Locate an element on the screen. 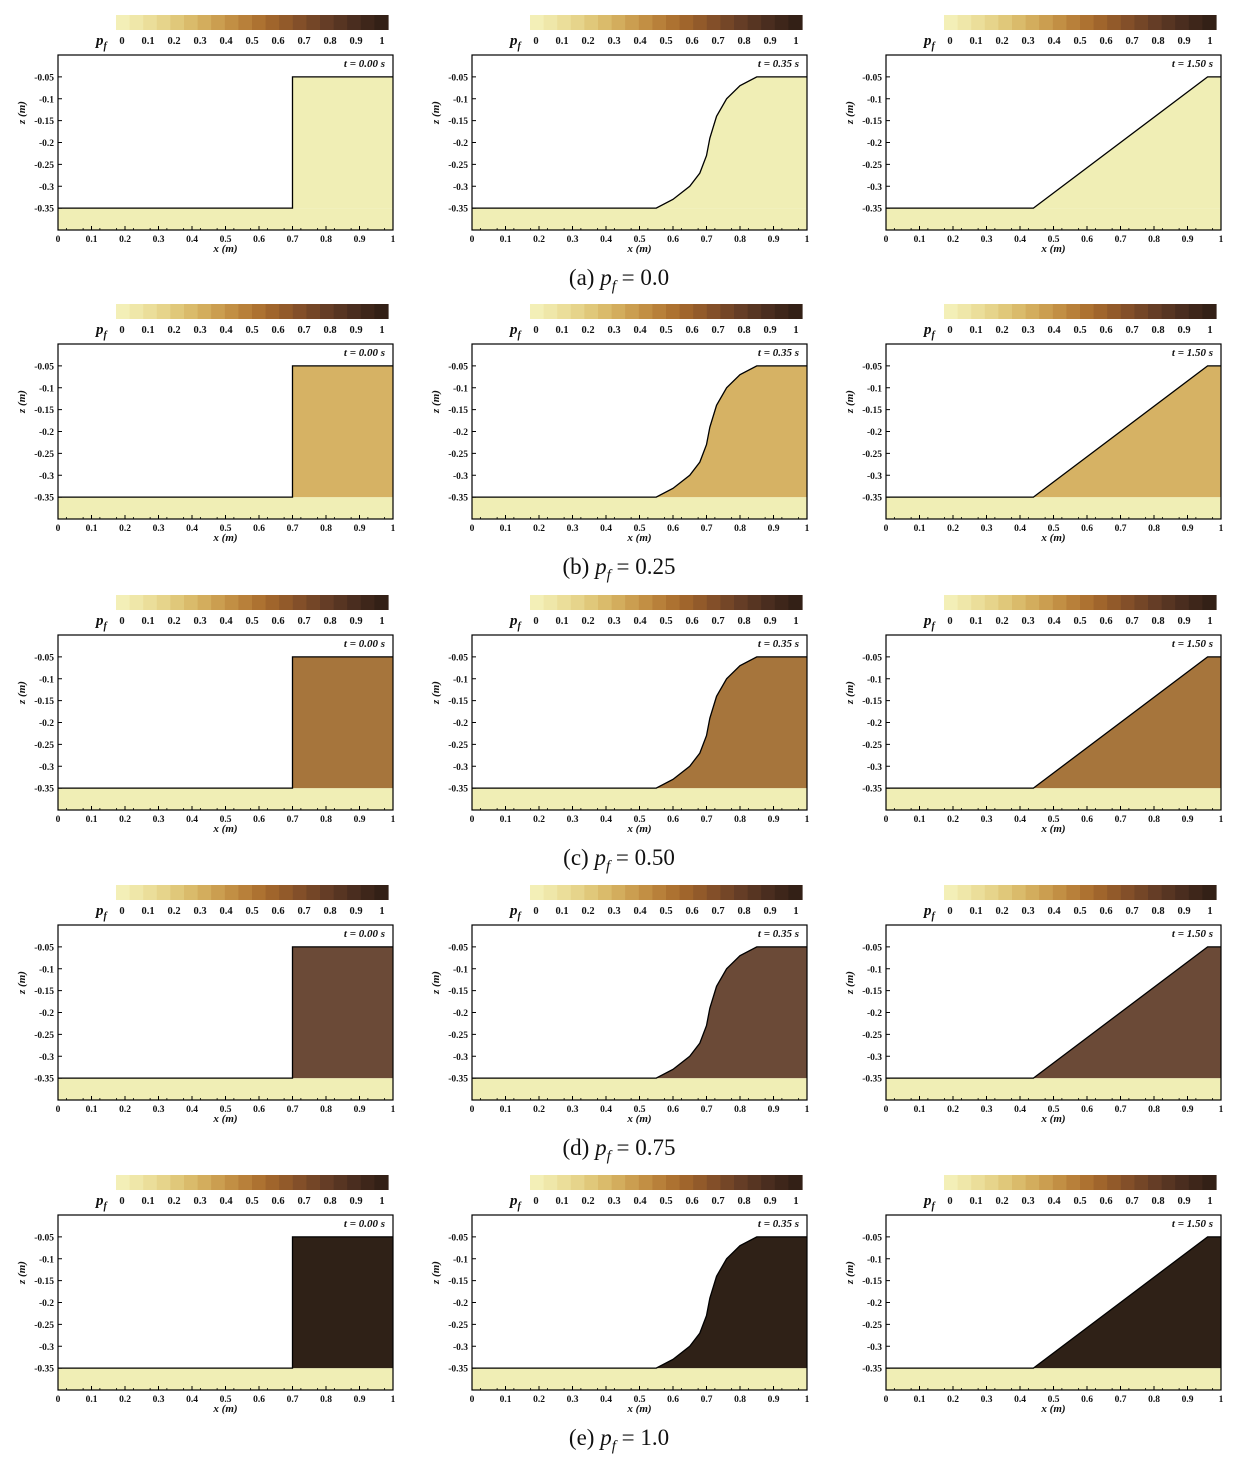 This screenshot has width=1238, height=1469. x-tick-label: 1 is located at coordinates (807, 529).